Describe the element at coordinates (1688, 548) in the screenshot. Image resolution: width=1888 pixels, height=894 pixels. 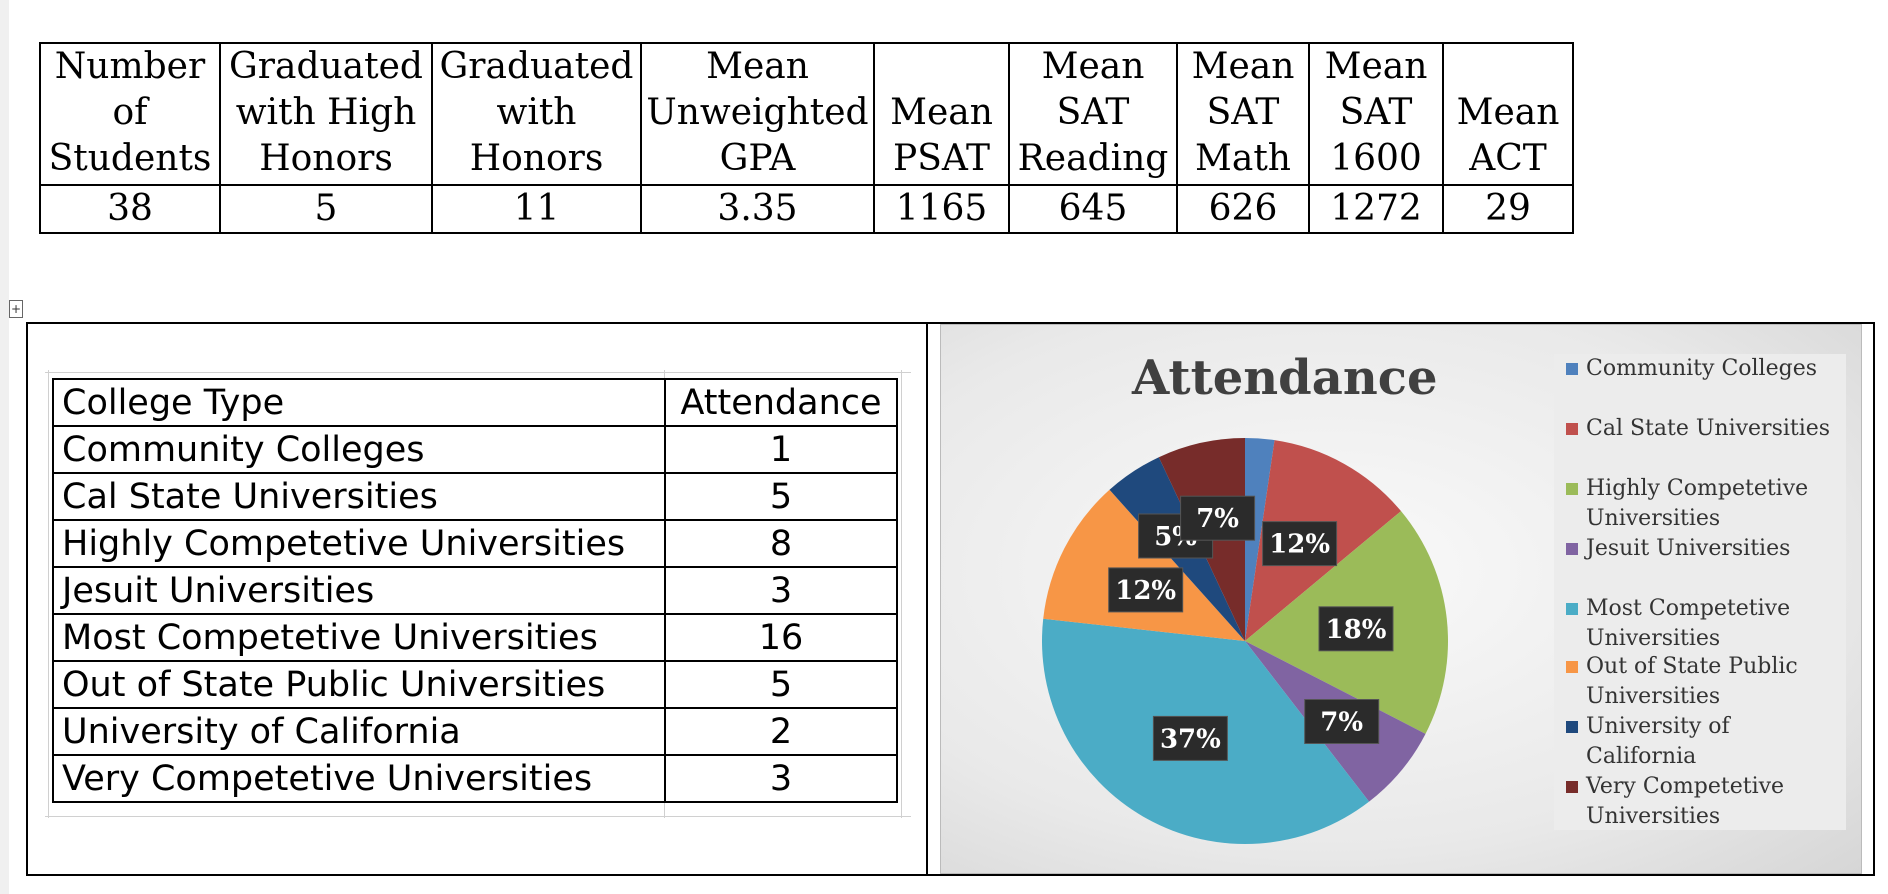
I see `legend-label: Jesuit Universities` at that location.